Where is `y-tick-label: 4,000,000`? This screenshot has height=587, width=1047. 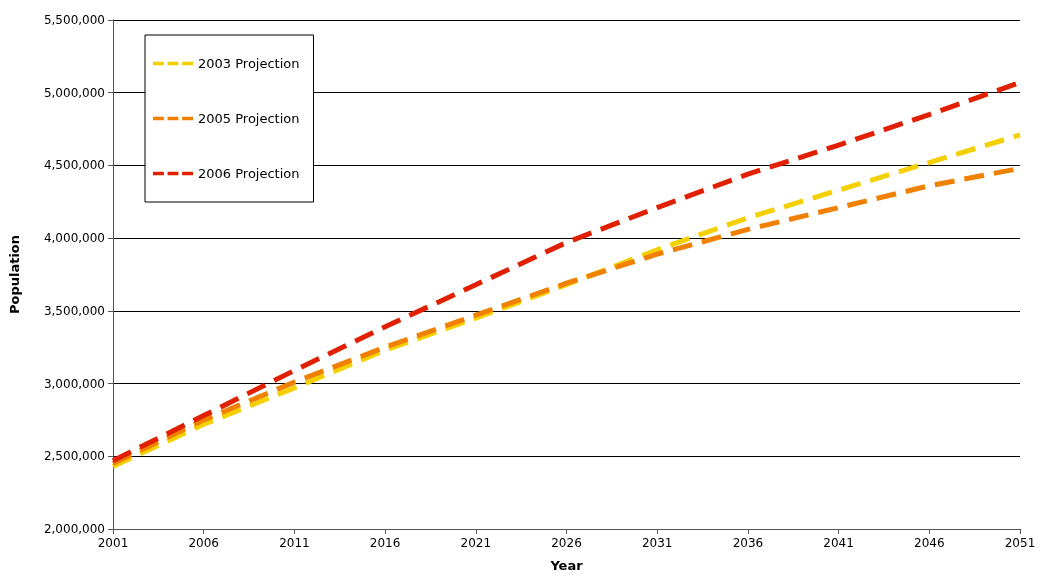 y-tick-label: 4,000,000 is located at coordinates (74, 238).